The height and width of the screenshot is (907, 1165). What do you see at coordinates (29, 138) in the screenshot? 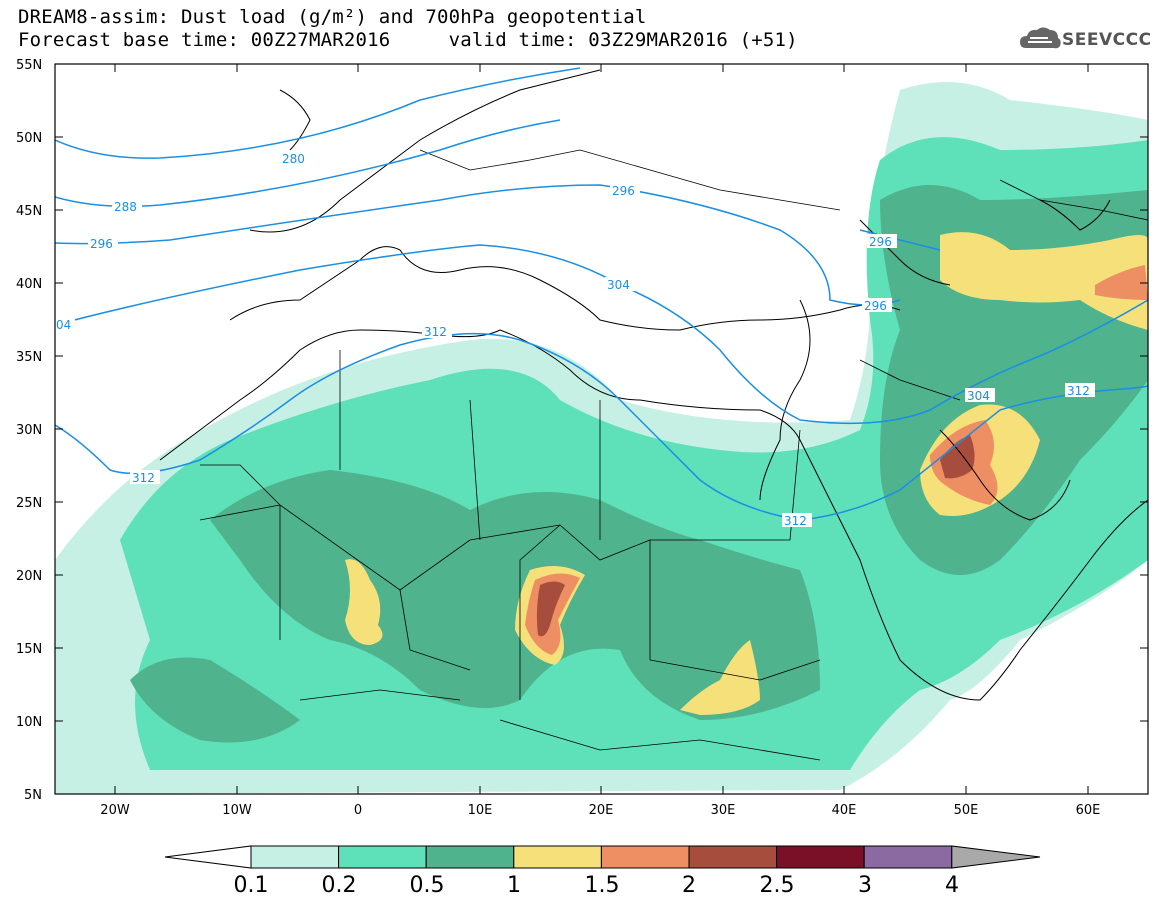
I see `lat-label-50n: 50N` at bounding box center [29, 138].